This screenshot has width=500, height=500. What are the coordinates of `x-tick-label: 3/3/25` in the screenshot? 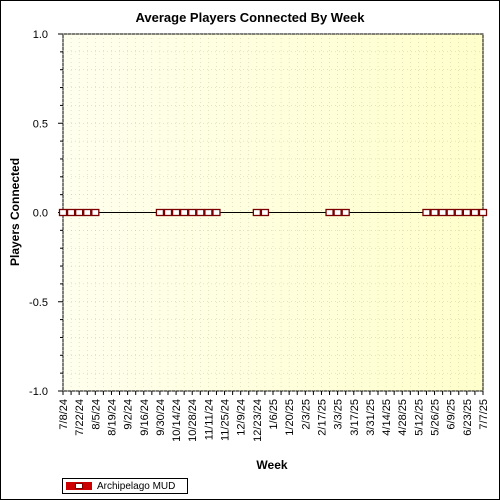 It's located at (339, 414).